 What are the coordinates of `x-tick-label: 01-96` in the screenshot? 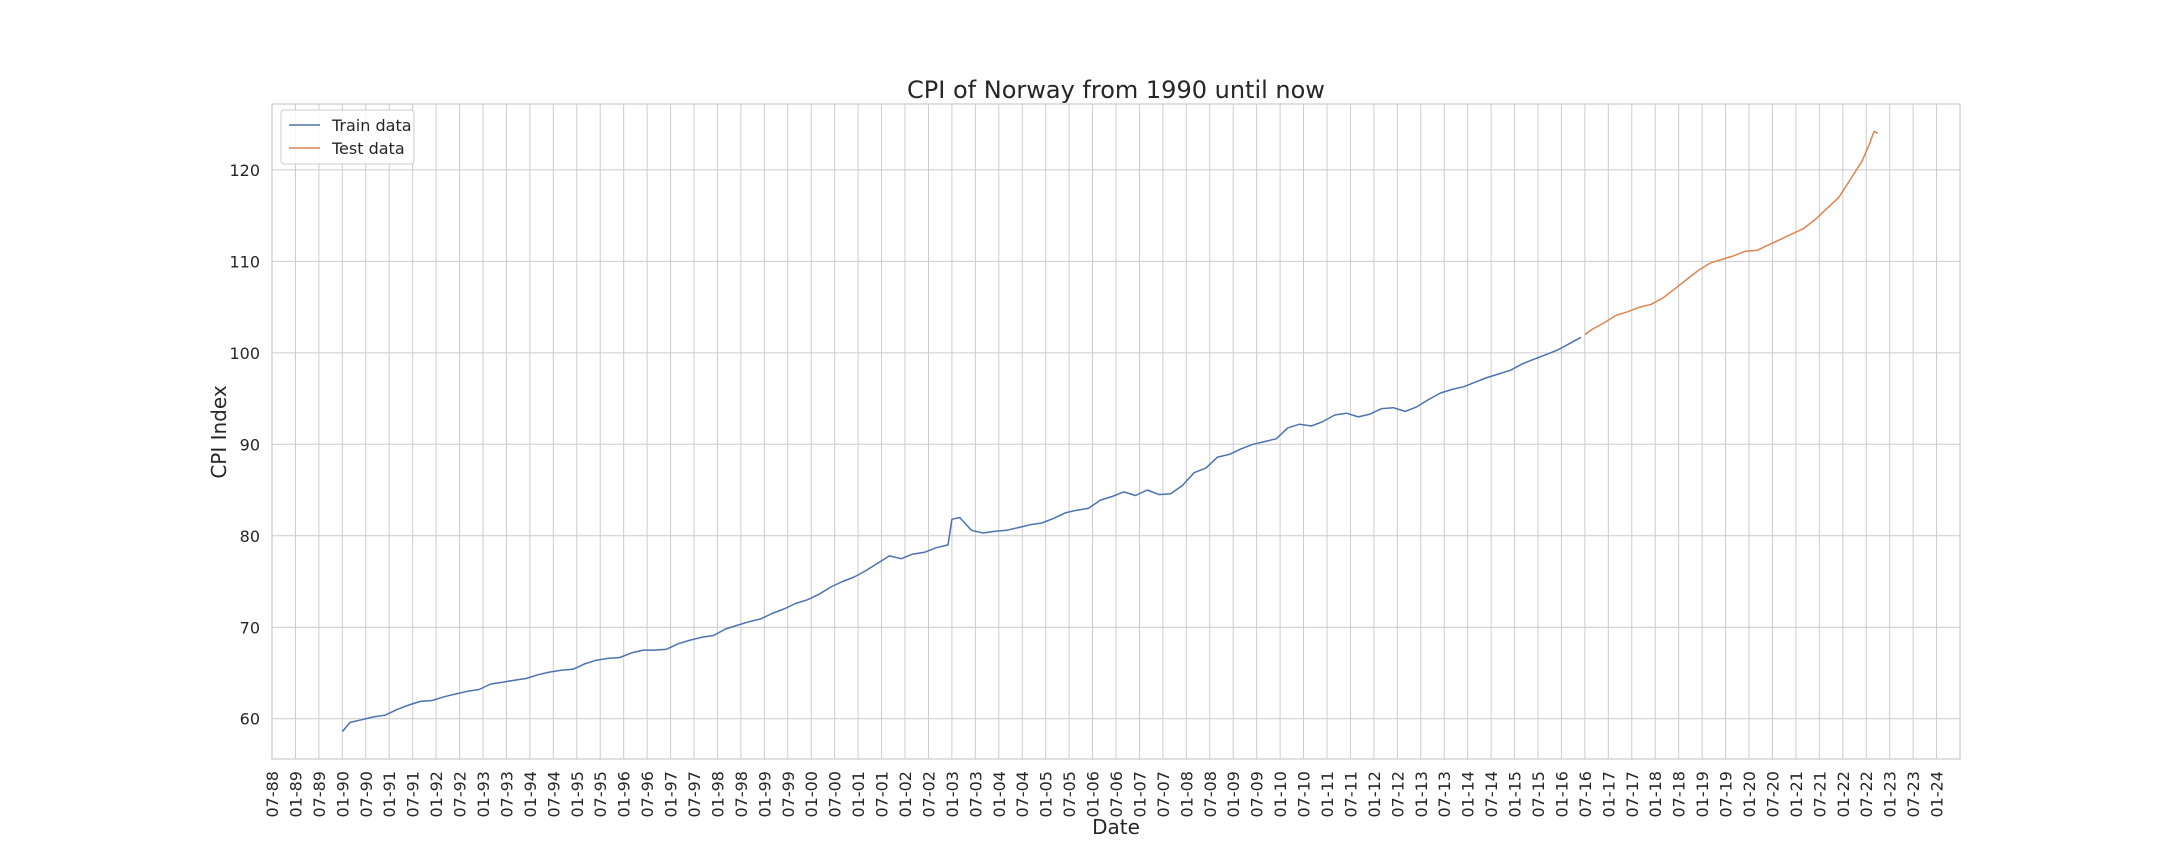 It's located at (624, 794).